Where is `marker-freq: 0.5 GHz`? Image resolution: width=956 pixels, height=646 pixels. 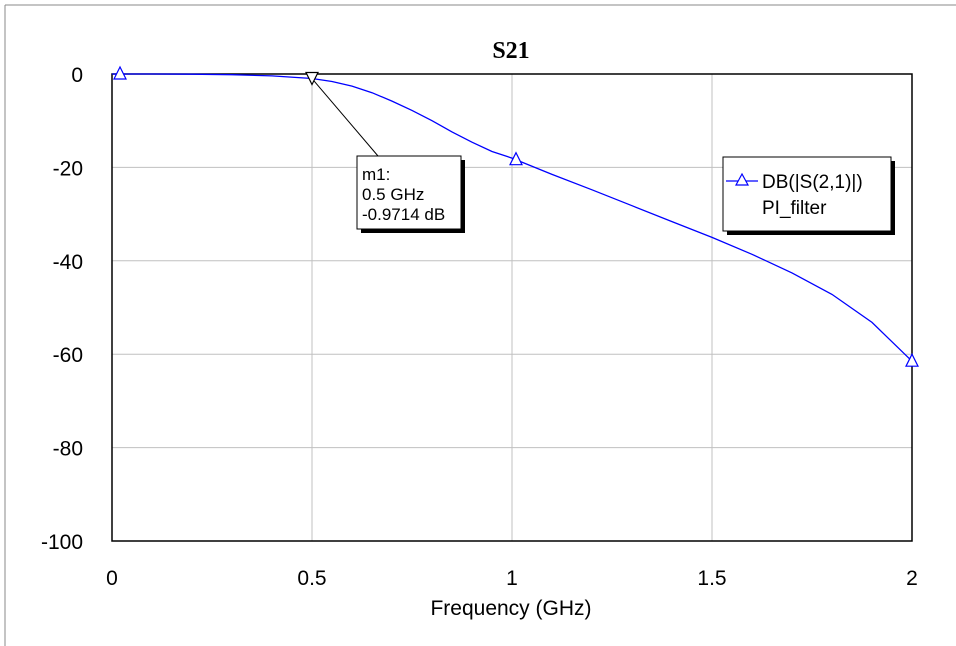 marker-freq: 0.5 GHz is located at coordinates (393, 194).